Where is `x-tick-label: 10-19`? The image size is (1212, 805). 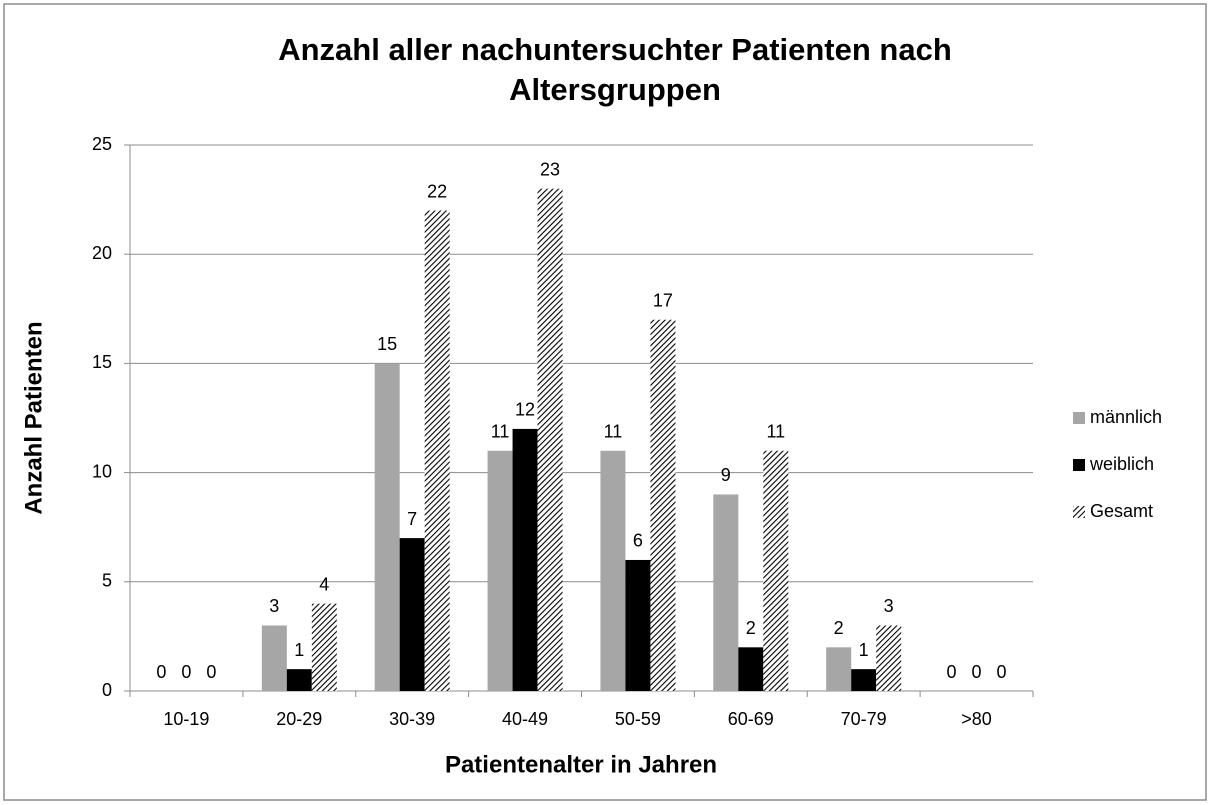
x-tick-label: 10-19 is located at coordinates (186, 719).